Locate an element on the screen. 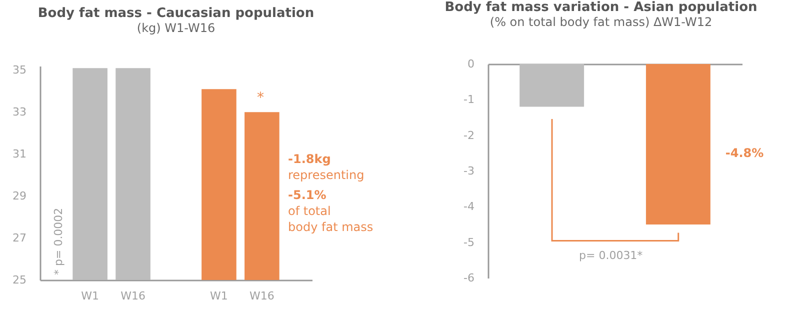  chart-title: Body fat mass - Caucasian population is located at coordinates (176, 14).